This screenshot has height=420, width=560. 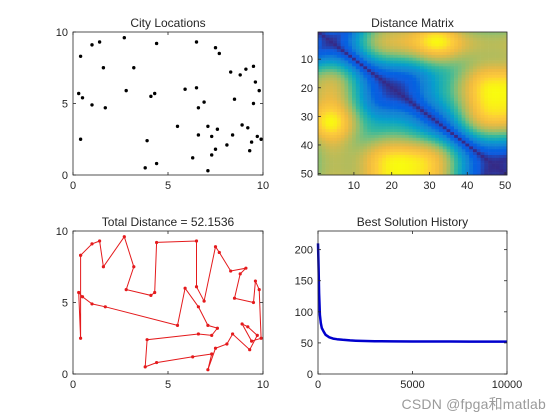 I want to click on history-line, so click(x=411, y=293).